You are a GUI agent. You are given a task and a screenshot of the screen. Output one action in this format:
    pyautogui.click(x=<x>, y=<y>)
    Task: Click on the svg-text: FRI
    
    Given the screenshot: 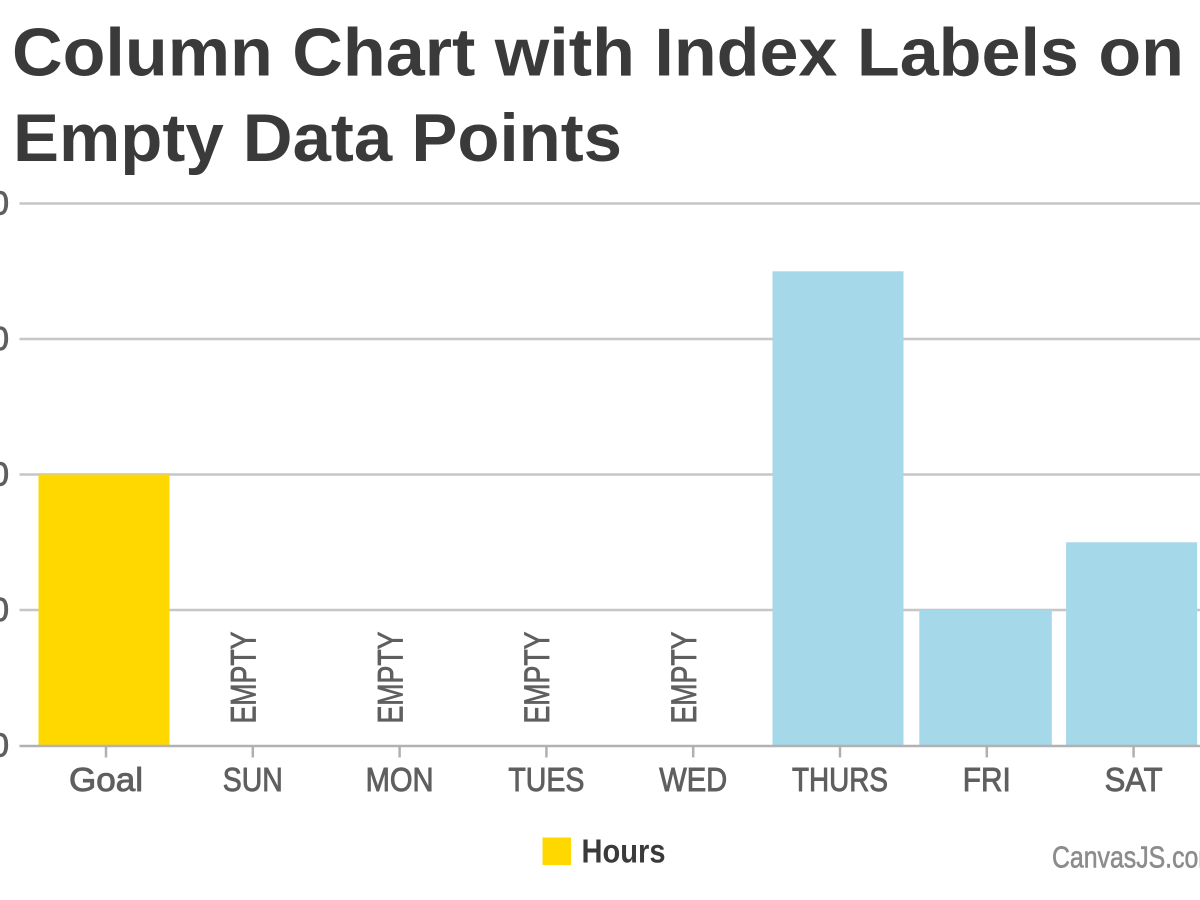 What is the action you would take?
    pyautogui.click(x=987, y=779)
    